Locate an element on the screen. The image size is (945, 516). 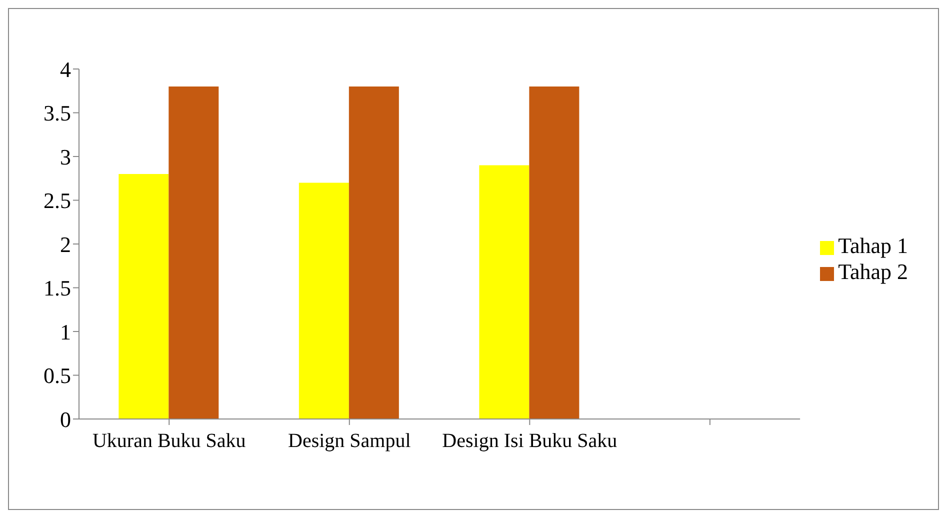
y-tick-label: 1 is located at coordinates (65, 331).